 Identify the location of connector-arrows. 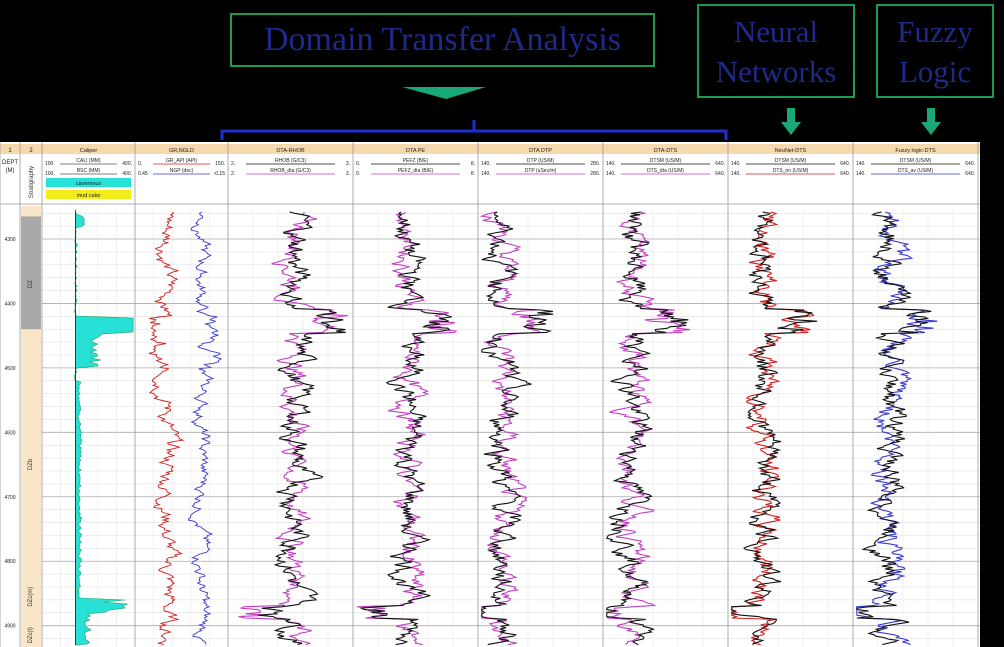
(580, 113).